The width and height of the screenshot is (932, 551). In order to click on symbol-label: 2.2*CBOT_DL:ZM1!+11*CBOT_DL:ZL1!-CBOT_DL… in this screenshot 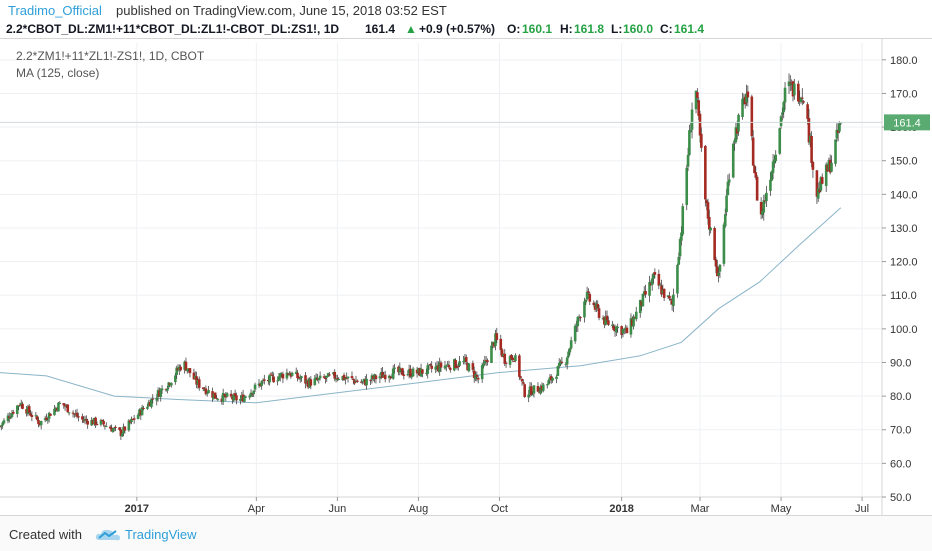, I will do `click(173, 29)`.